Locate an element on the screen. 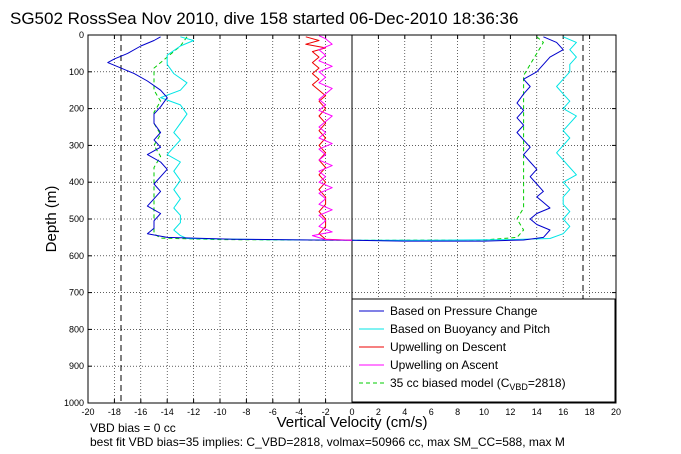 The width and height of the screenshot is (681, 454). y-tick-labels: 0 100 200 300 400 500 600 700 800 900 1000 is located at coordinates (74, 219).